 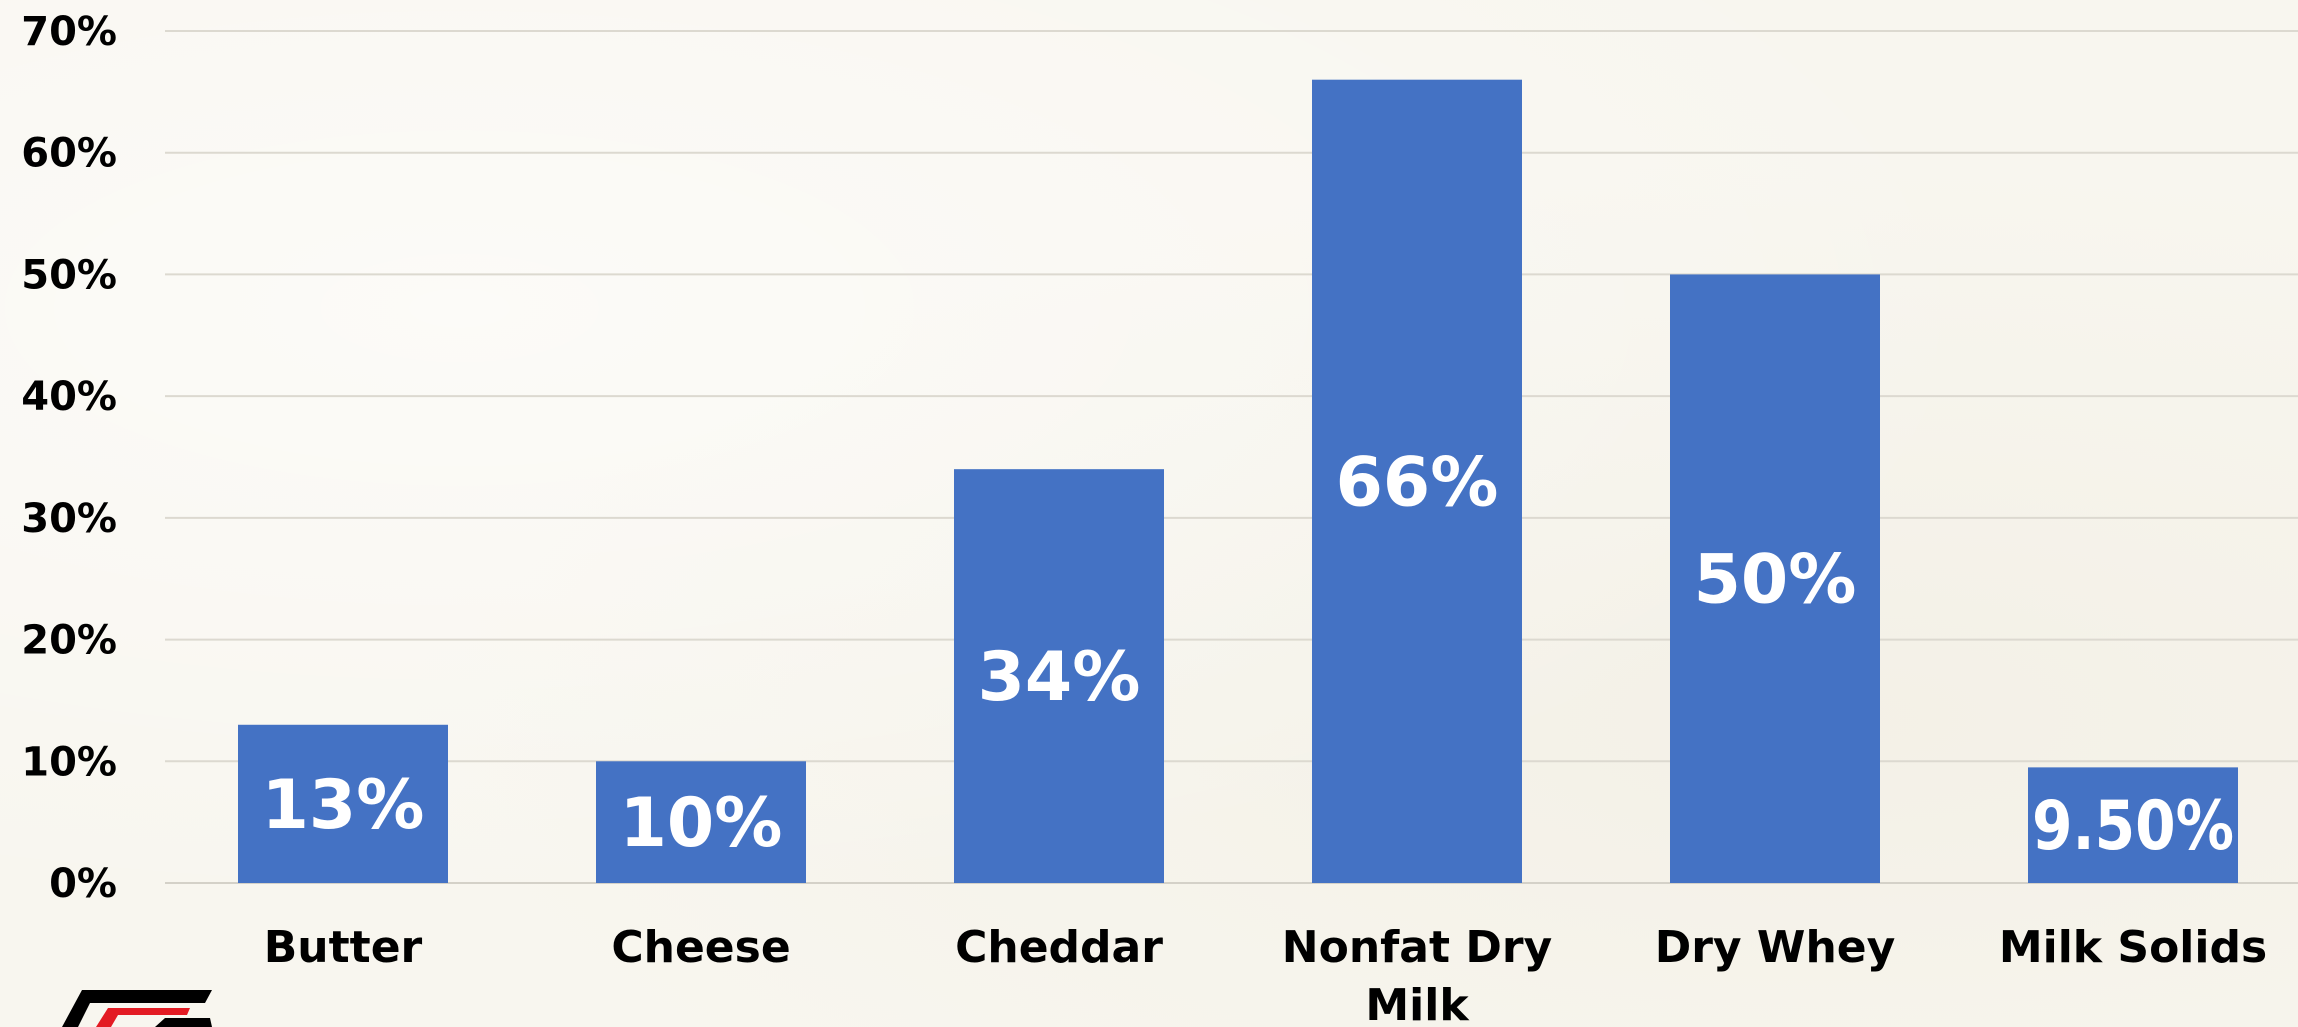 What do you see at coordinates (69, 32) in the screenshot?
I see `y-tick-label: 70%` at bounding box center [69, 32].